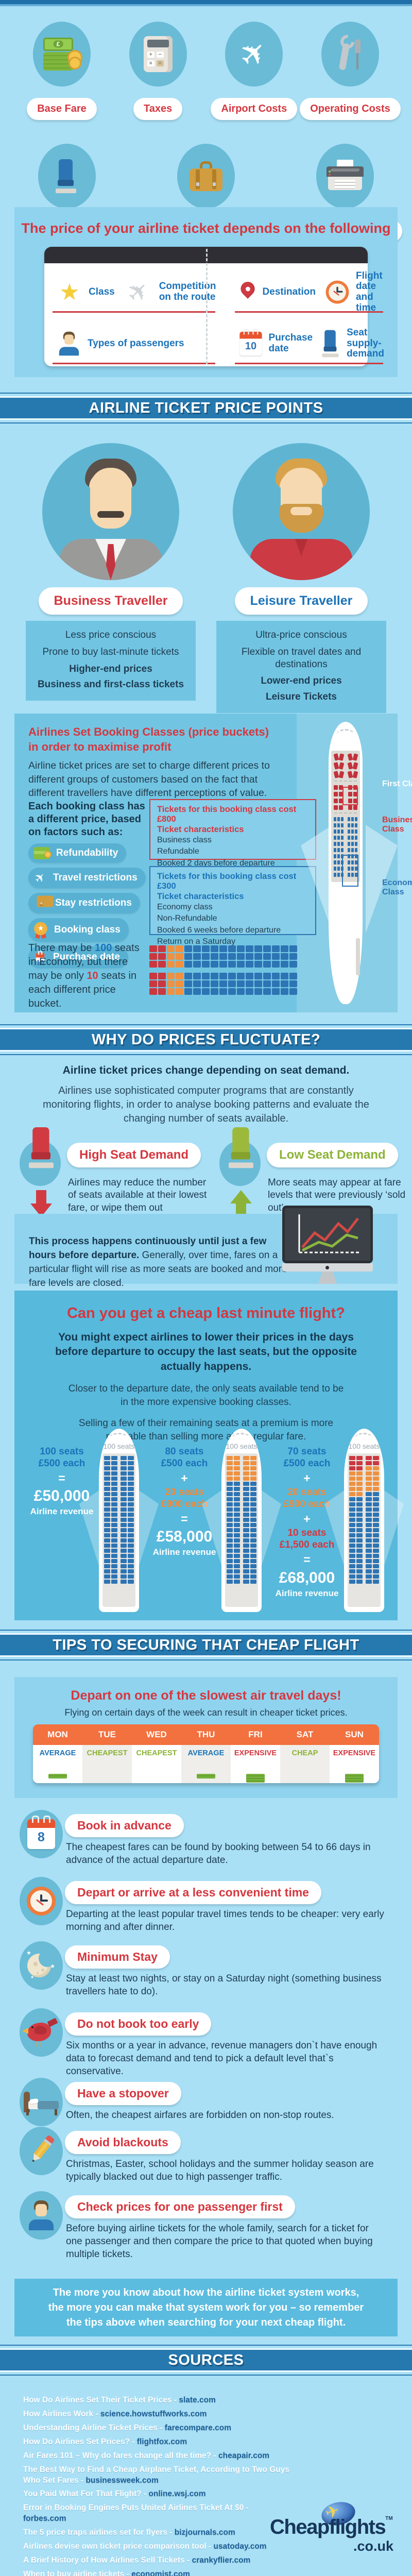 This screenshot has width=412, height=2576. Describe the element at coordinates (345, 757) in the screenshot. I see `aisle` at that location.